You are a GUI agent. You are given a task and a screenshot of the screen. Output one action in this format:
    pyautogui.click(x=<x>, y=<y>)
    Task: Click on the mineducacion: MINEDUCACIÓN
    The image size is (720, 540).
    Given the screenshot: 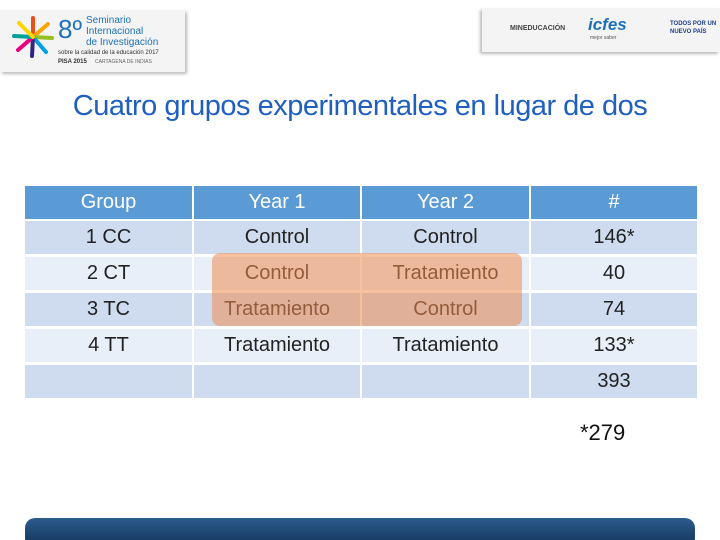 What is the action you would take?
    pyautogui.click(x=538, y=28)
    